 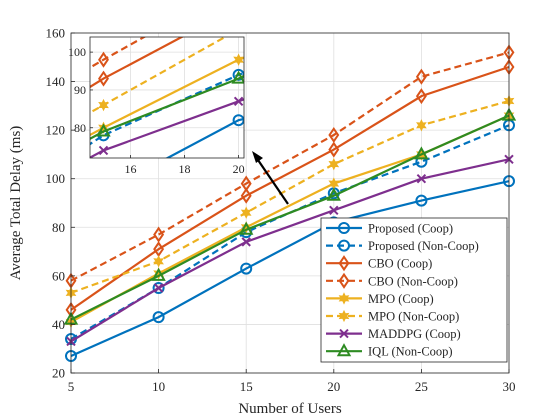 What do you see at coordinates (58, 324) in the screenshot?
I see `y-tick-label: 40` at bounding box center [58, 324].